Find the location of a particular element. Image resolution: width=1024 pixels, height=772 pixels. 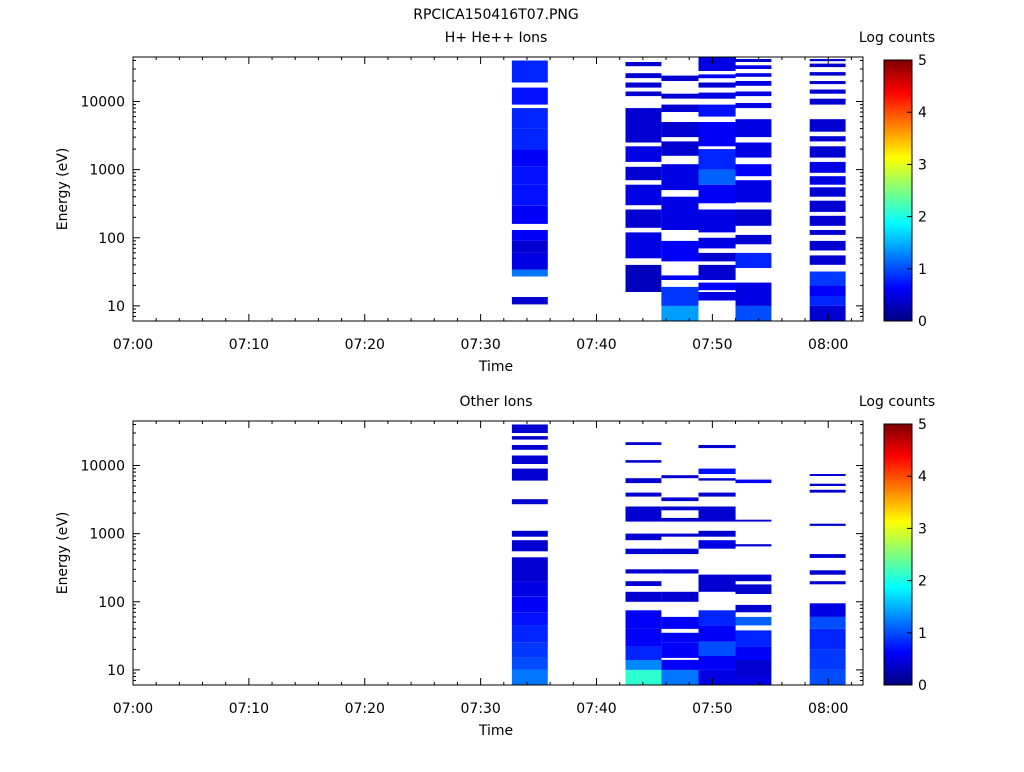

colorbar-tick-label: 5 is located at coordinates (922, 425).